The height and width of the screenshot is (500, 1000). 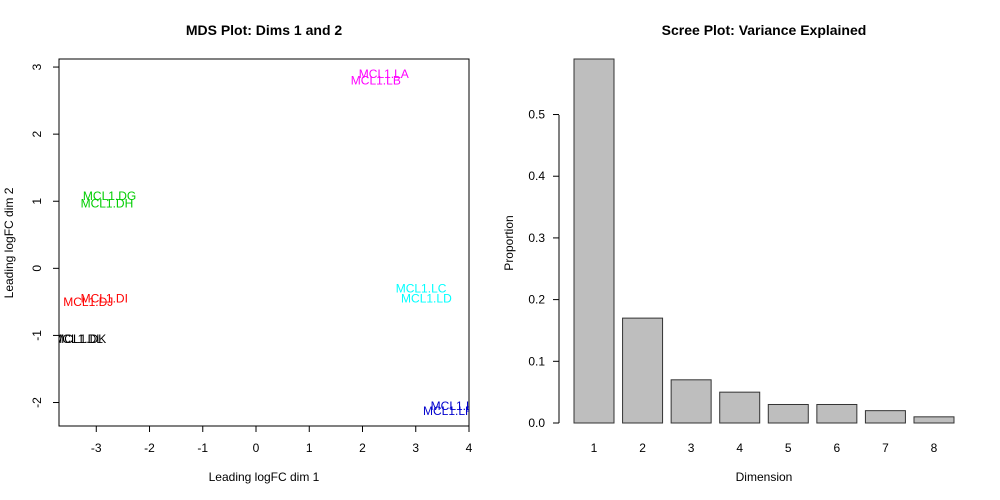 What do you see at coordinates (96, 448) in the screenshot?
I see `mds-x-tick-label: -3` at bounding box center [96, 448].